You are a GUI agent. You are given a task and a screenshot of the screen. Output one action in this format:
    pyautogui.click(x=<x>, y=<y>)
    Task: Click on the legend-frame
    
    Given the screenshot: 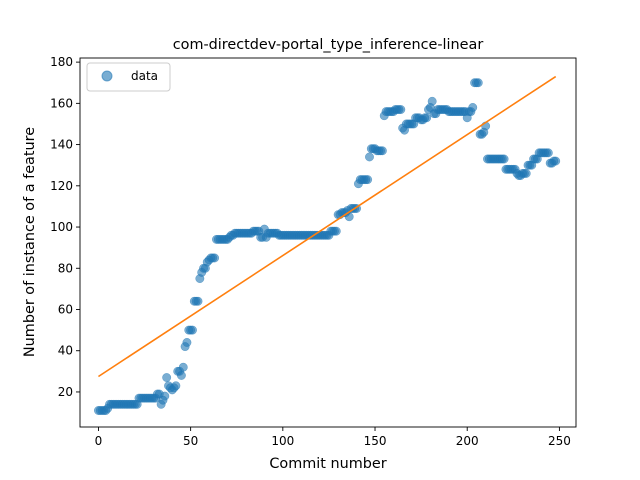 What is the action you would take?
    pyautogui.click(x=128, y=77)
    